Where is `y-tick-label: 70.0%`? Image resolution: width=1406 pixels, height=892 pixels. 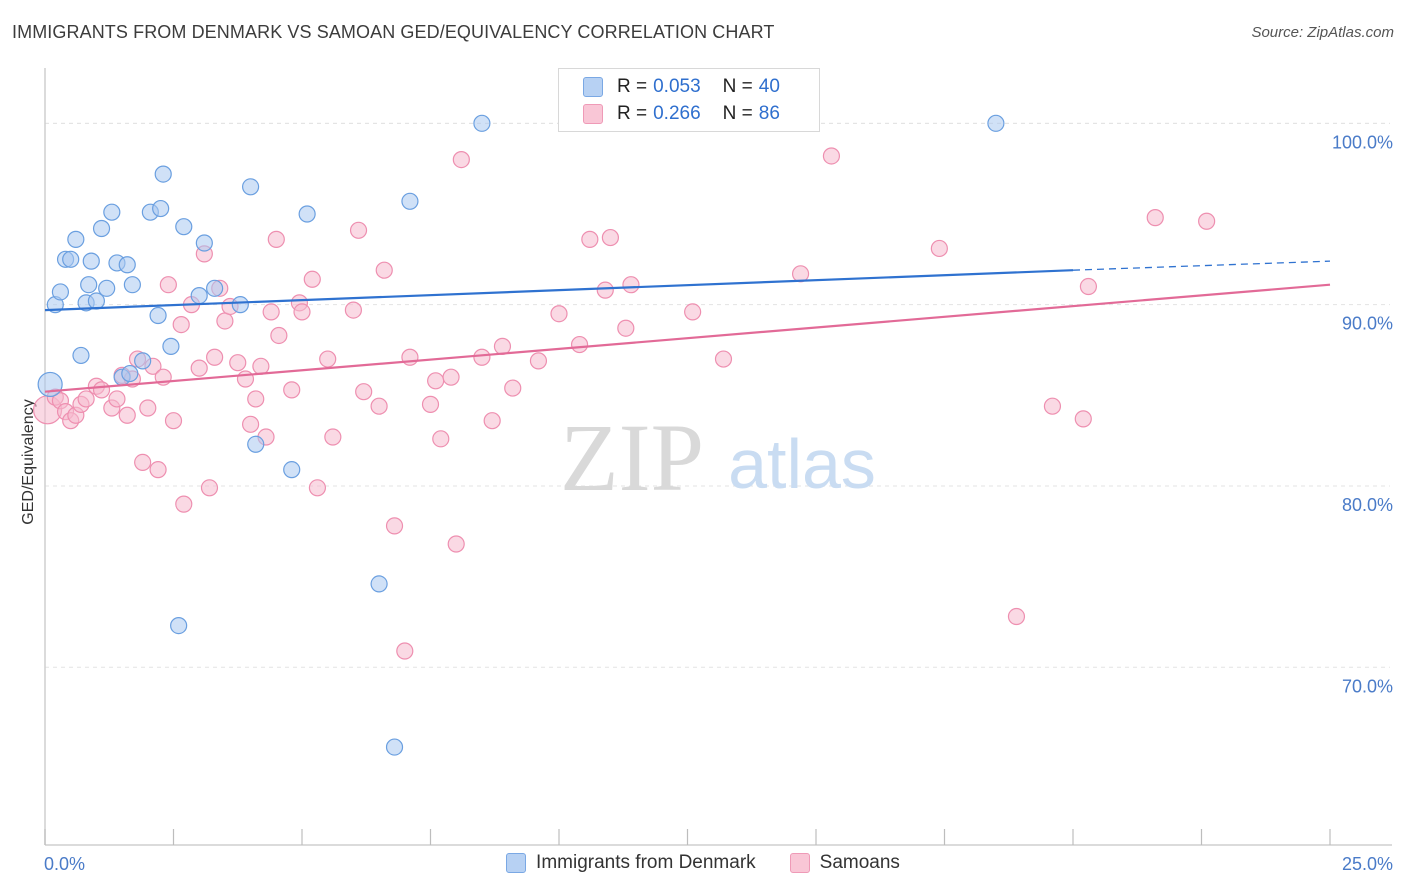
y-tick-label: 70.0% is located at coordinates (1367, 686).